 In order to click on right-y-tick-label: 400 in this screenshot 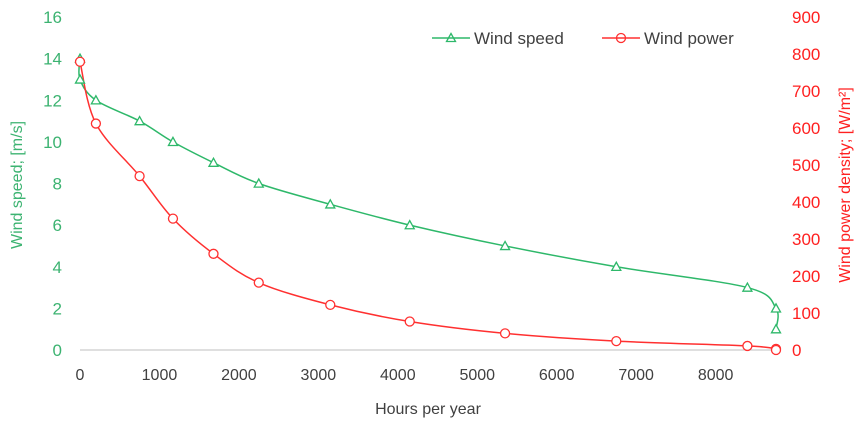, I will do `click(806, 202)`.